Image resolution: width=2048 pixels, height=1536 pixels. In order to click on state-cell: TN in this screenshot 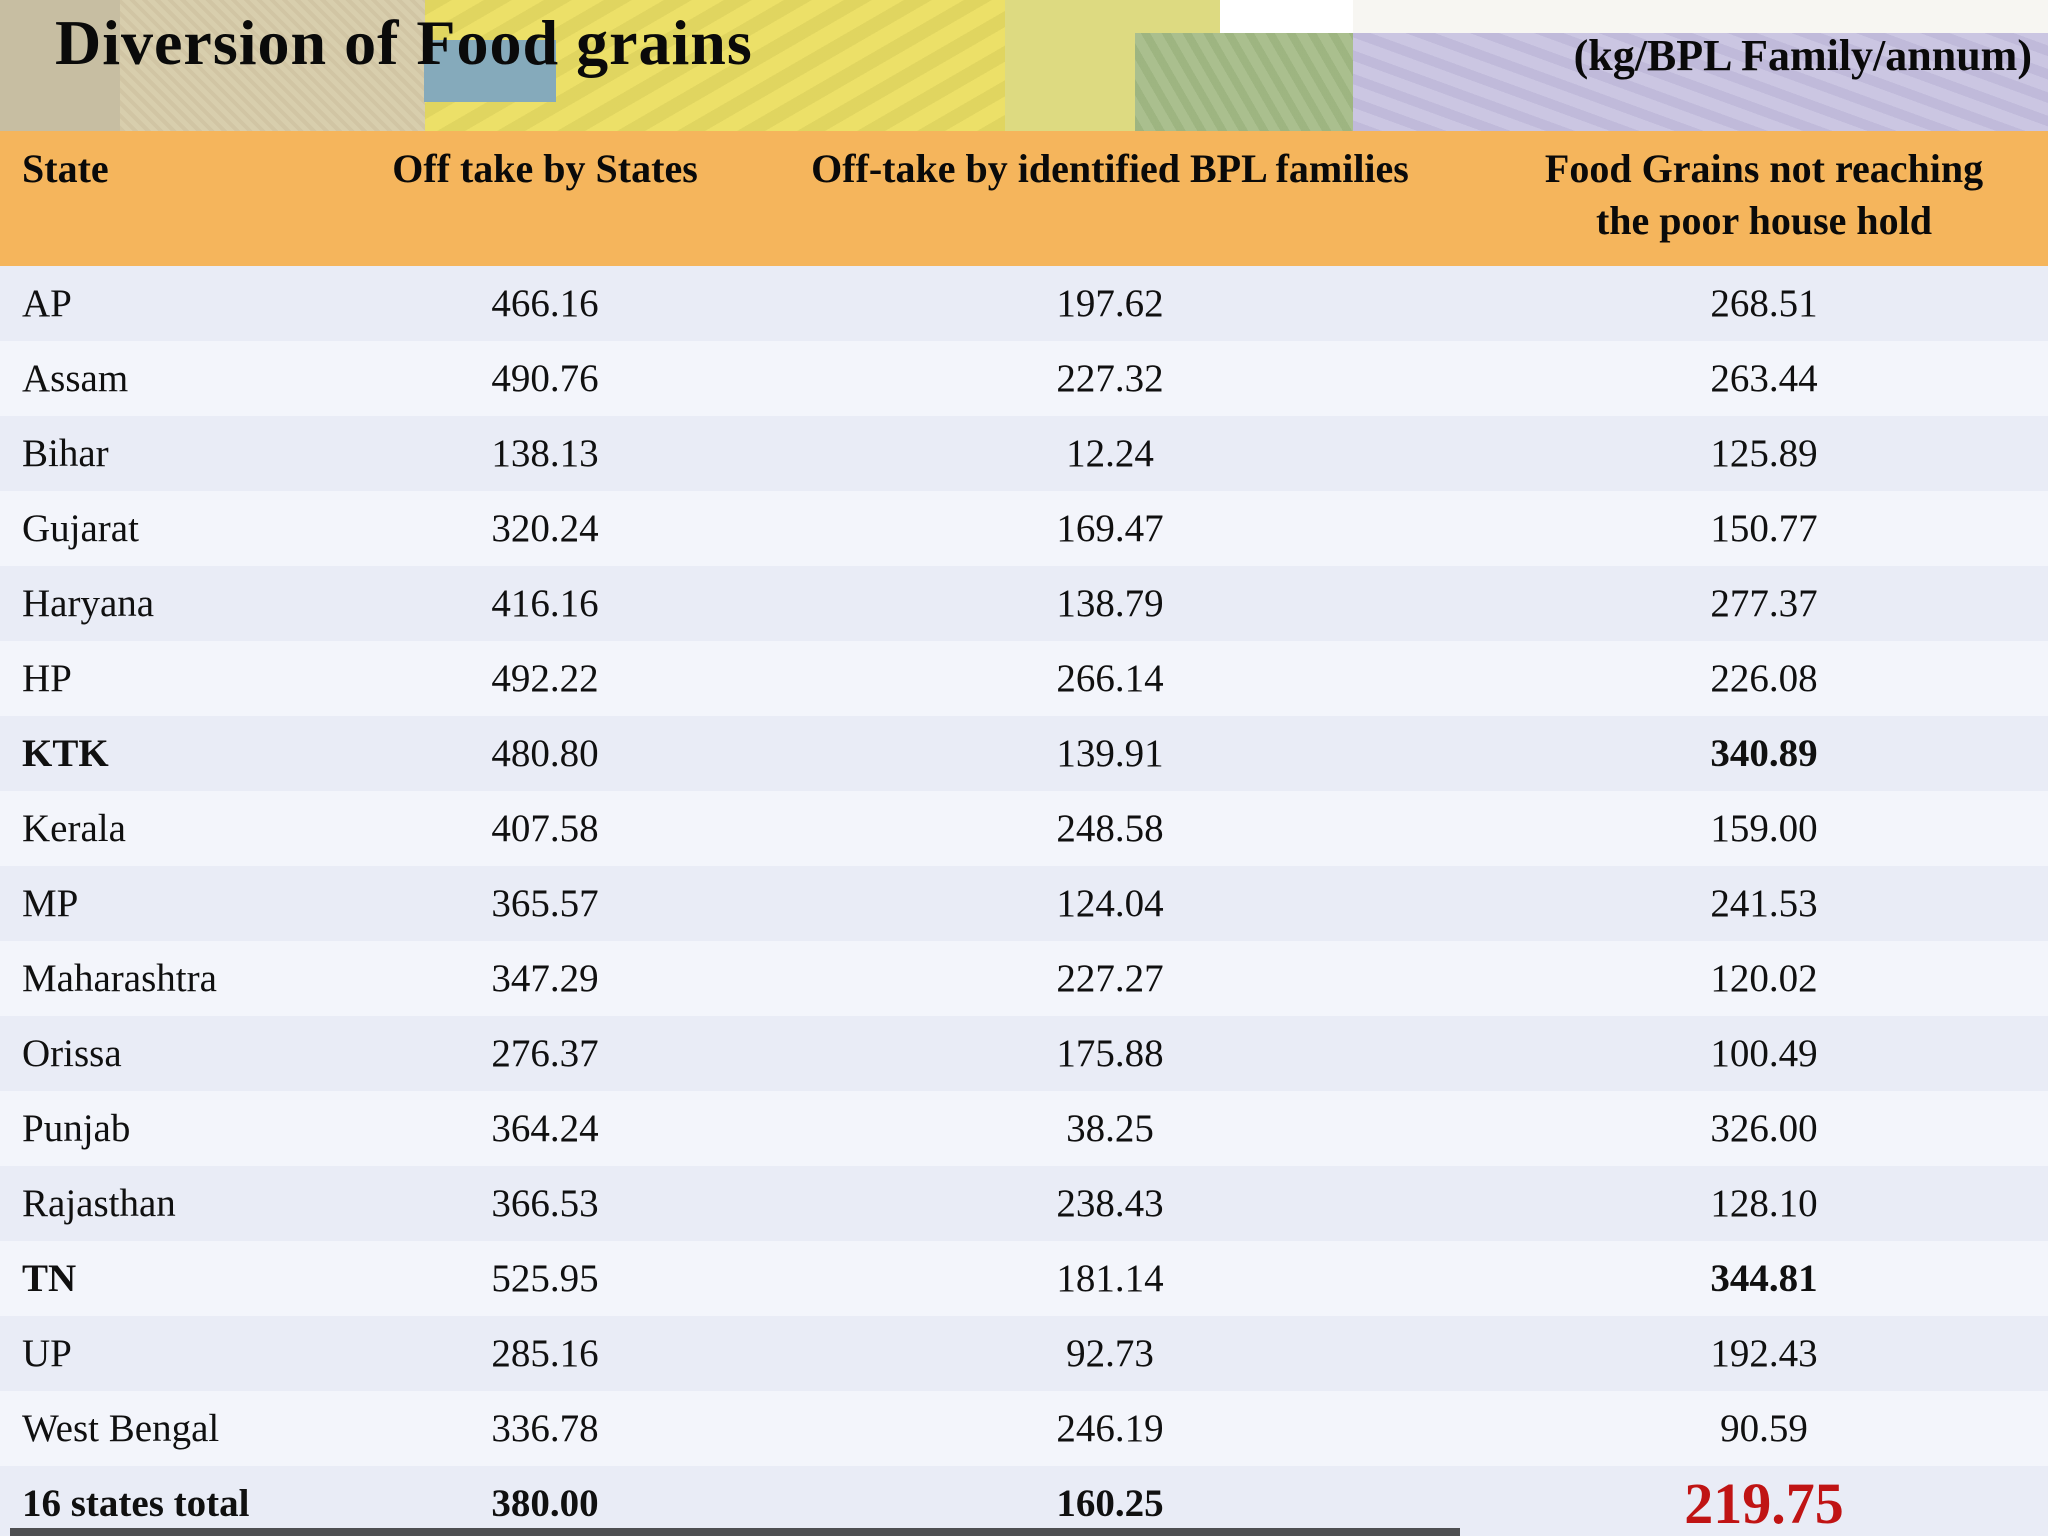, I will do `click(49, 1278)`.